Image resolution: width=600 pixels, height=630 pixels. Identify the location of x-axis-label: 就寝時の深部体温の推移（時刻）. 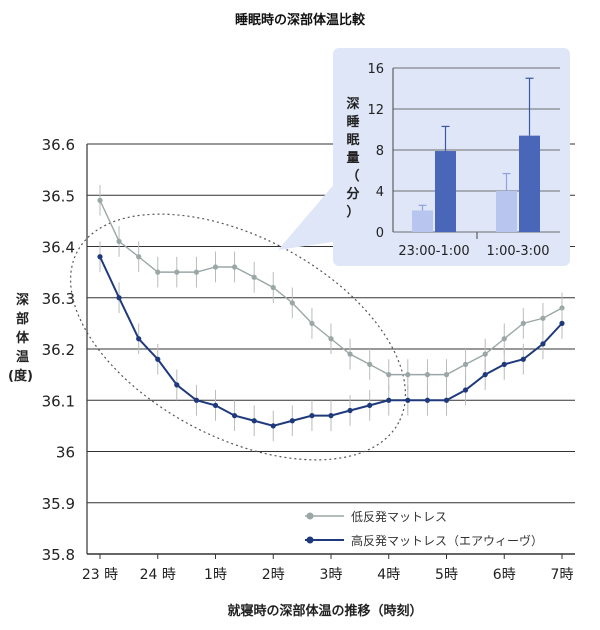
(324, 611).